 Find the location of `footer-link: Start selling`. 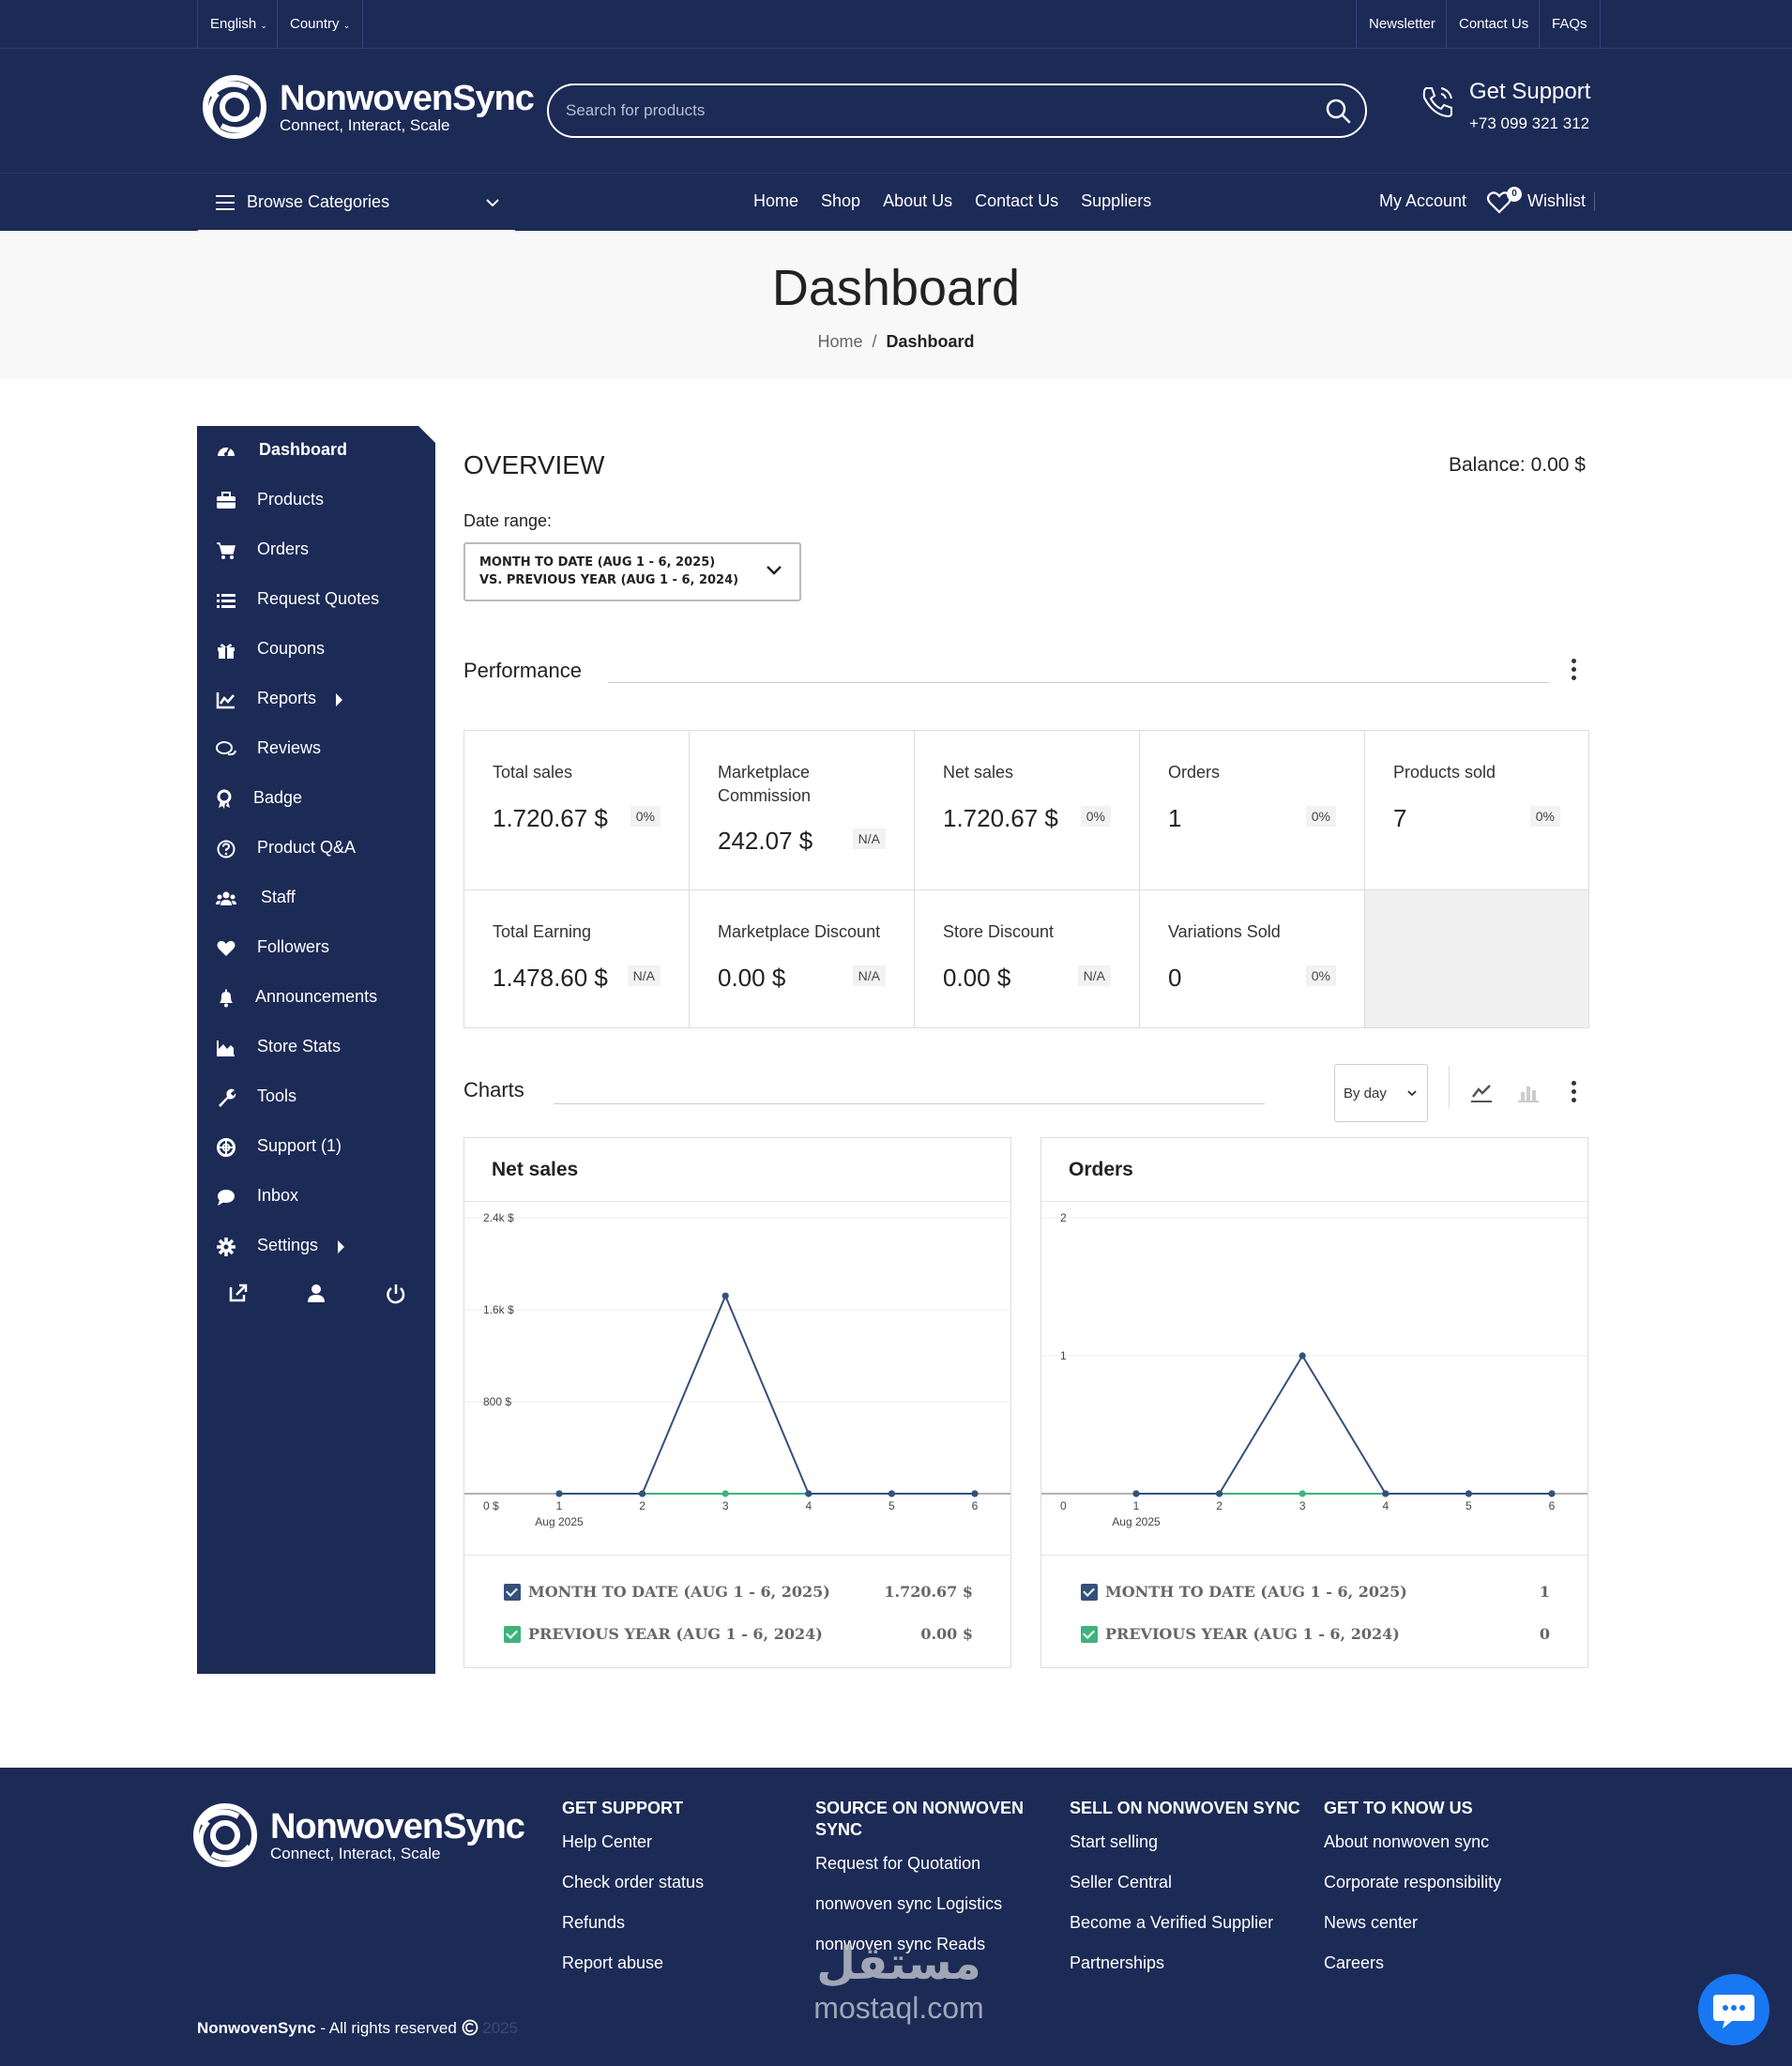

footer-link: Start selling is located at coordinates (1114, 1841).